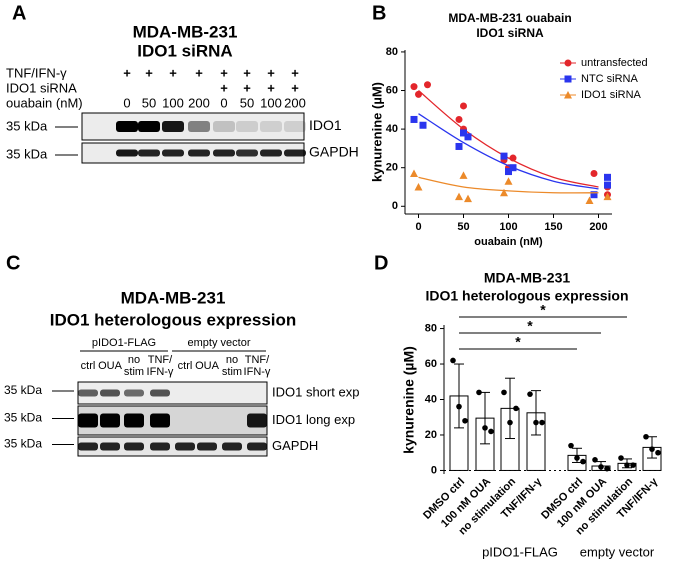 Image resolution: width=688 pixels, height=566 pixels. Describe the element at coordinates (409, 400) in the screenshot. I see `y-axis-label: kynurenine (µM)` at that location.